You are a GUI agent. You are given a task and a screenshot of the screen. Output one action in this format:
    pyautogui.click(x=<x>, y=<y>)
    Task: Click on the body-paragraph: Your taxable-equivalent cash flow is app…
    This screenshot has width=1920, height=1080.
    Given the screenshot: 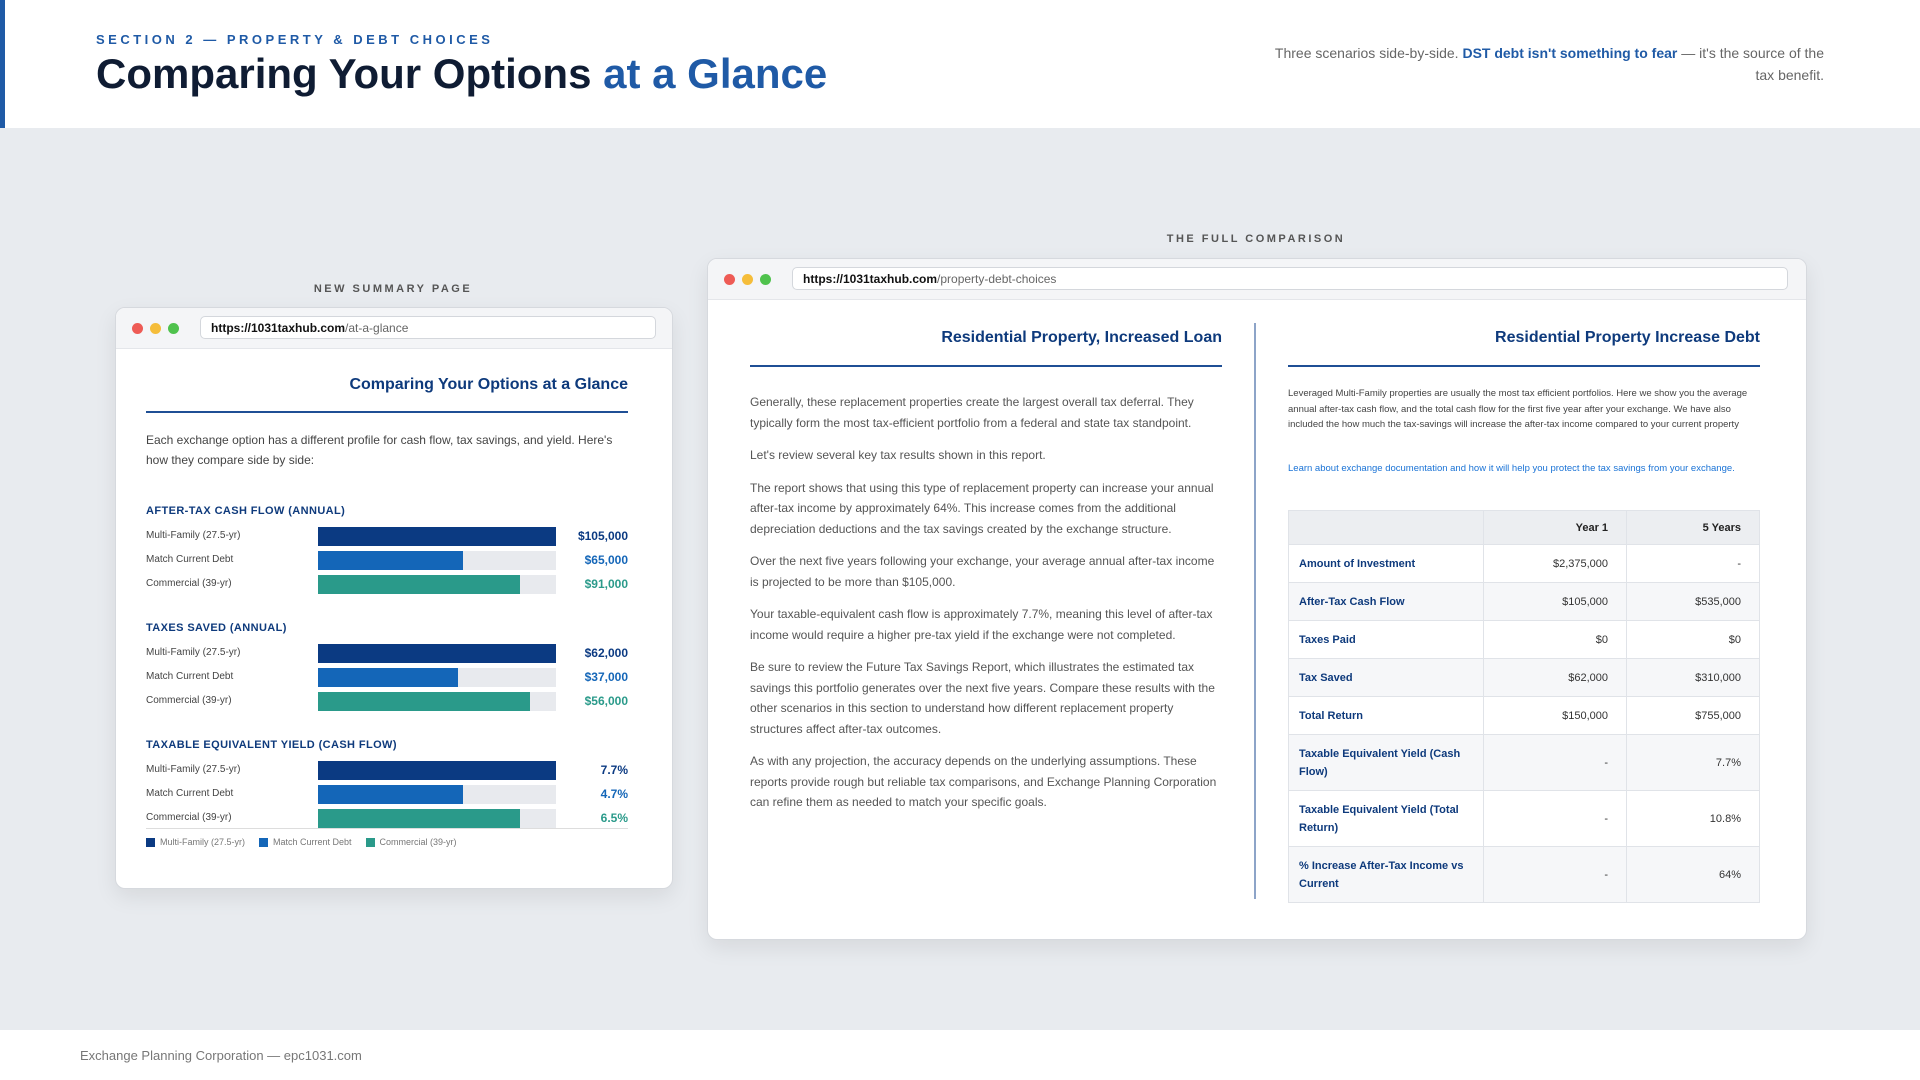 What is the action you would take?
    pyautogui.click(x=981, y=624)
    